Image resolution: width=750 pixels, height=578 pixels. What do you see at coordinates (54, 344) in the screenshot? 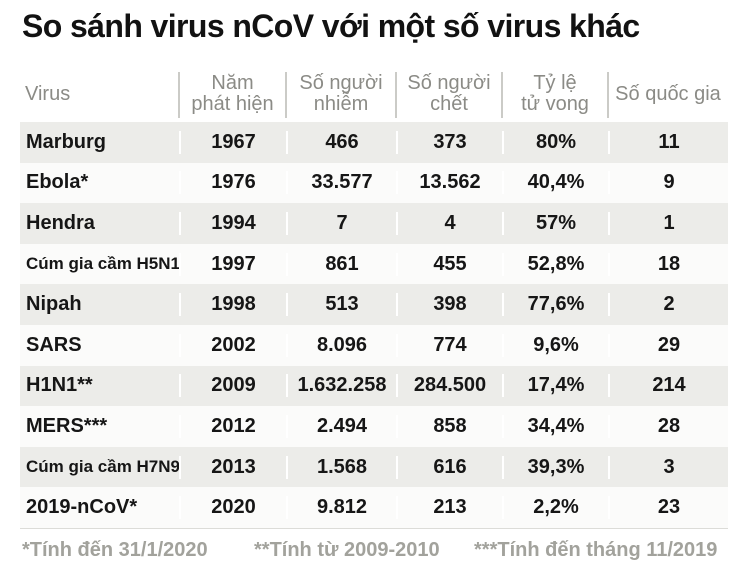
I see `cell-virus-name: SARS` at bounding box center [54, 344].